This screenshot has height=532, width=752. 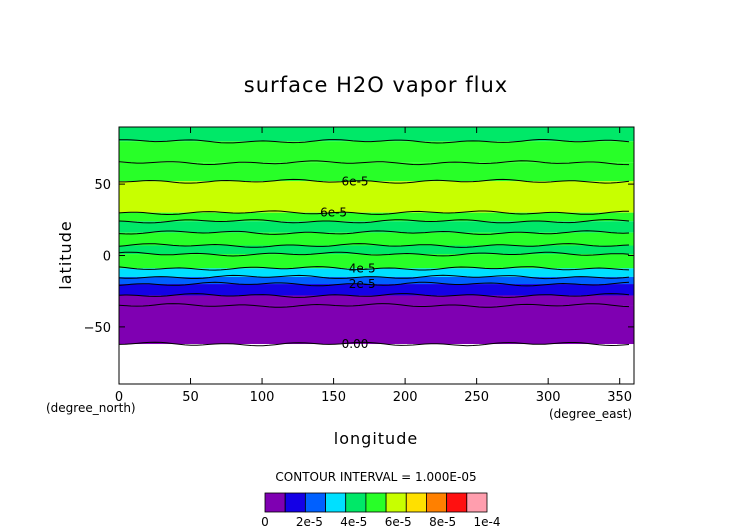 What do you see at coordinates (362, 284) in the screenshot?
I see `contour-label: 2e-5` at bounding box center [362, 284].